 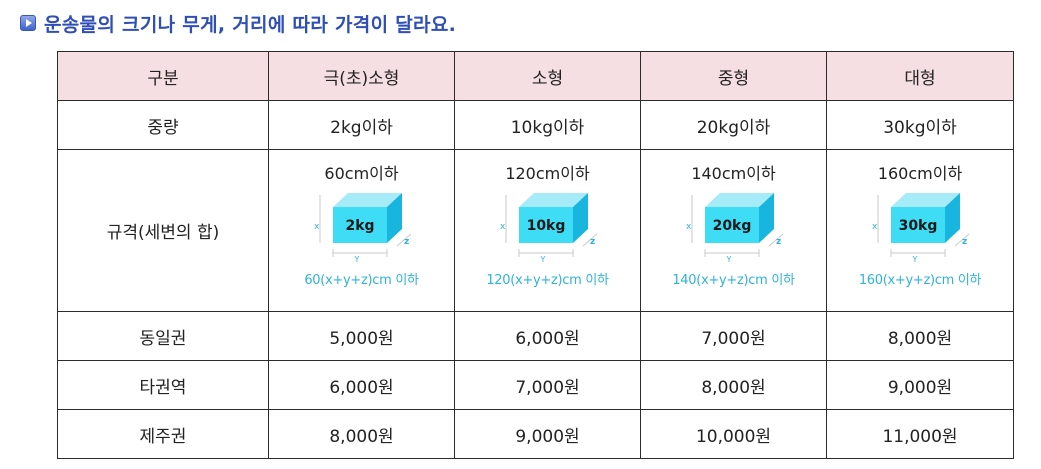 I want to click on header-extra-small: 극(초)소형, so click(x=361, y=76).